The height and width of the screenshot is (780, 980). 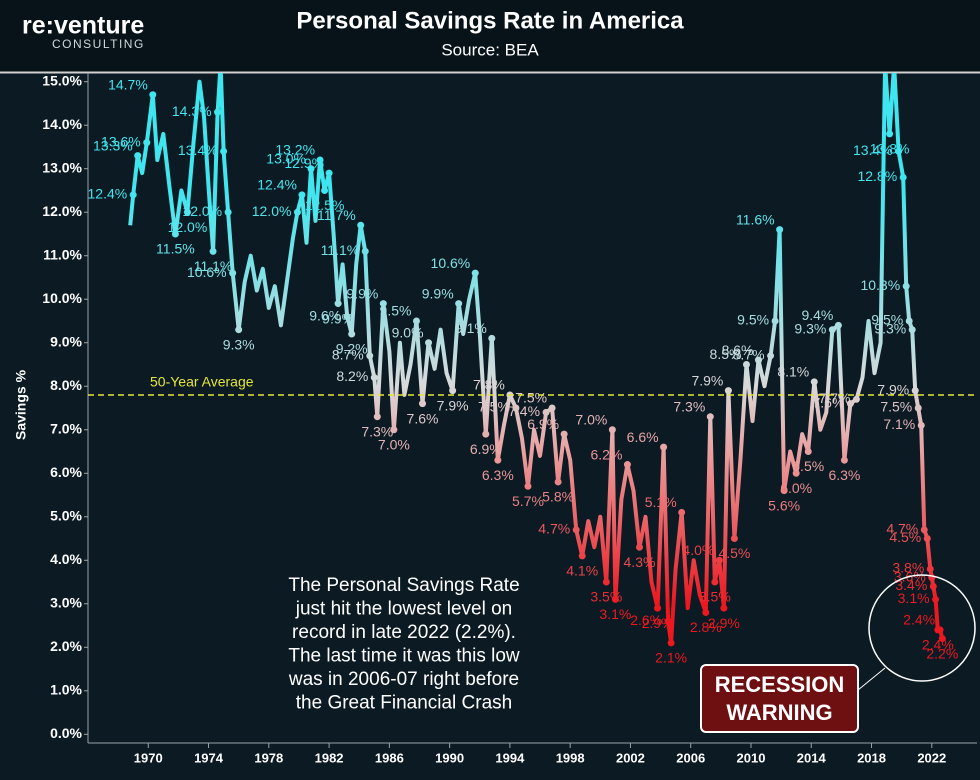 I want to click on x-tick-label: 1982, so click(x=329, y=757).